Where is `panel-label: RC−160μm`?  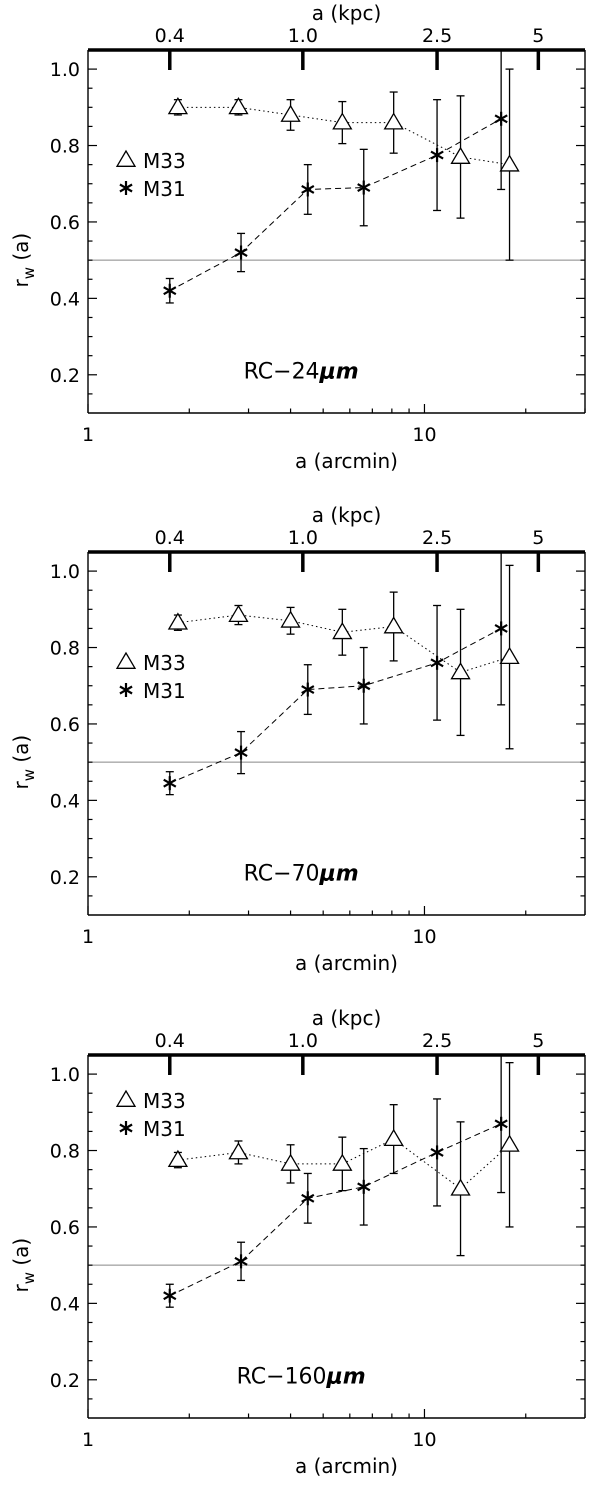 panel-label: RC−160μm is located at coordinates (301, 1377).